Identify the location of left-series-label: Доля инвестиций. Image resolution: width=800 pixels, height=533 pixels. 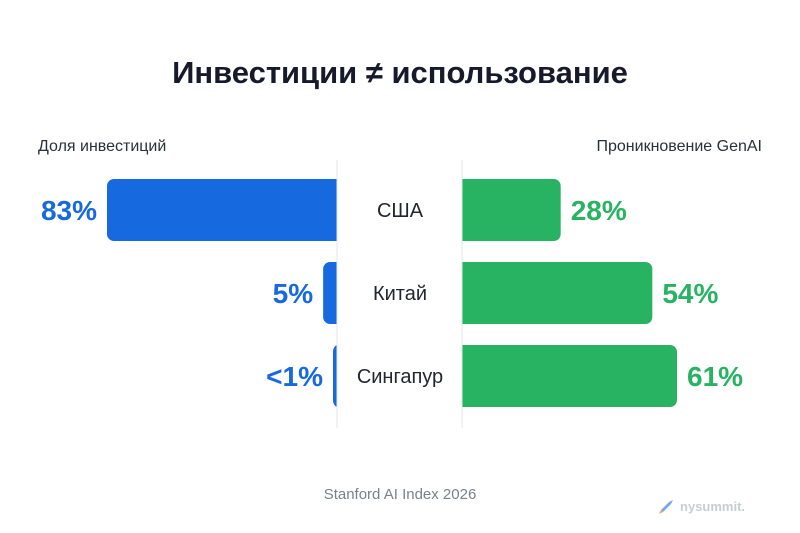
(102, 146).